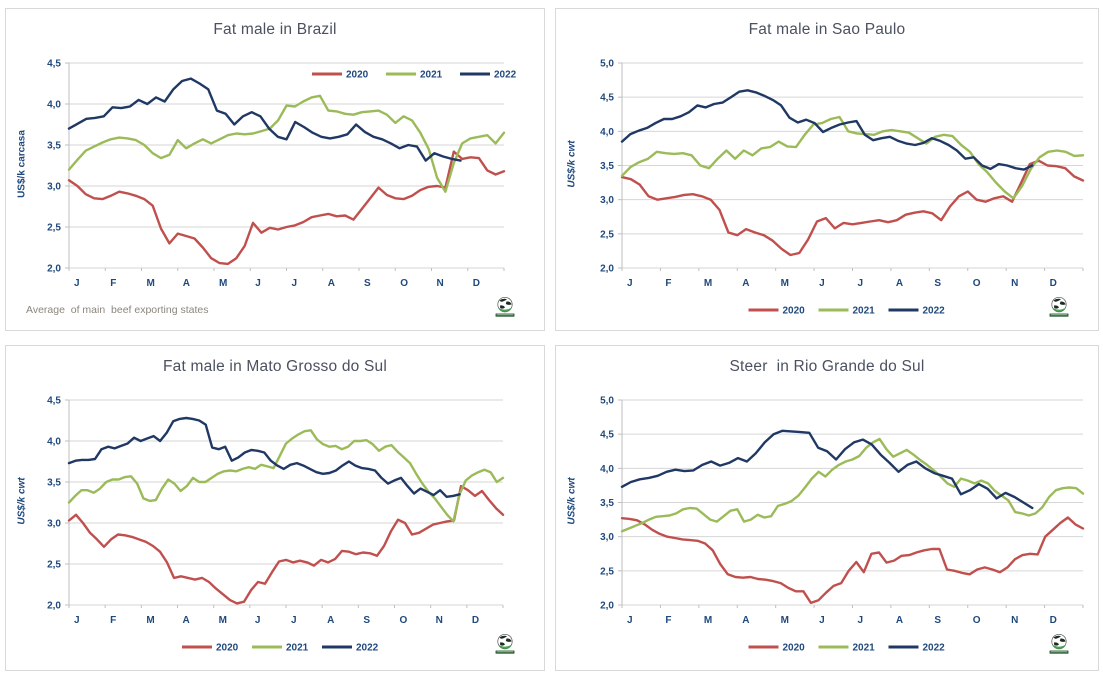  What do you see at coordinates (827, 29) in the screenshot?
I see `chart-title-sao-paulo: Fat male in Sao Paulo` at bounding box center [827, 29].